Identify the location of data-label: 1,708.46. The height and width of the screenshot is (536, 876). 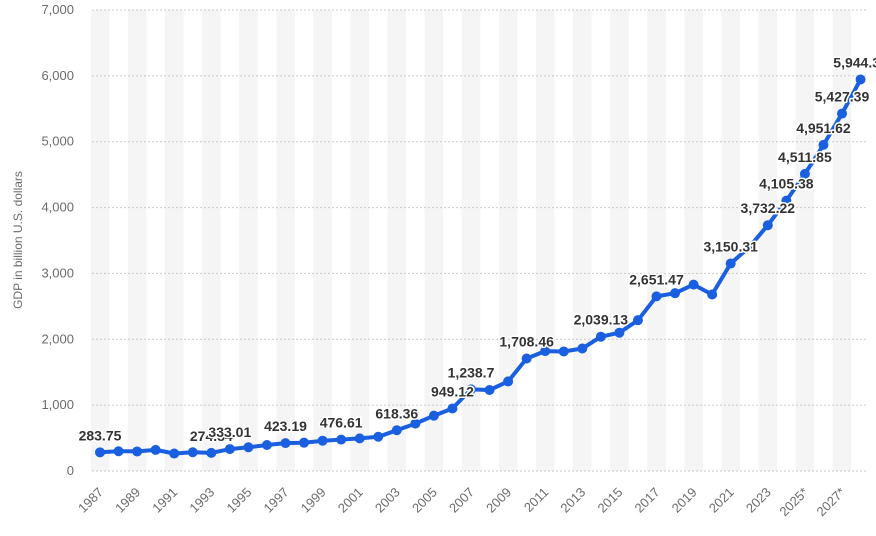
(526, 341).